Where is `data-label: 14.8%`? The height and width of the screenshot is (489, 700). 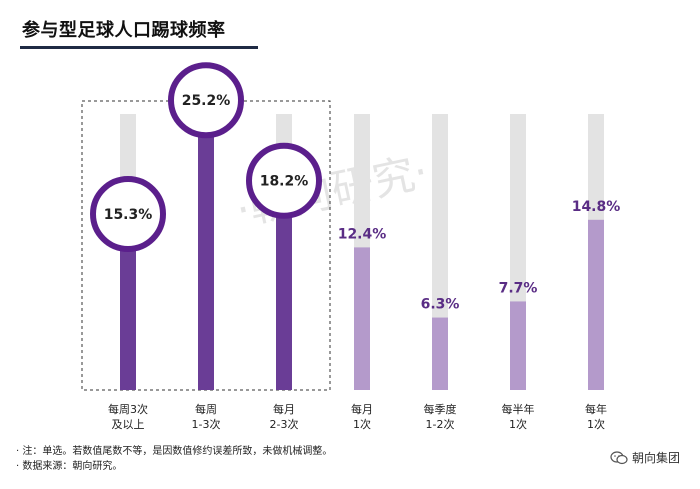 data-label: 14.8% is located at coordinates (596, 207).